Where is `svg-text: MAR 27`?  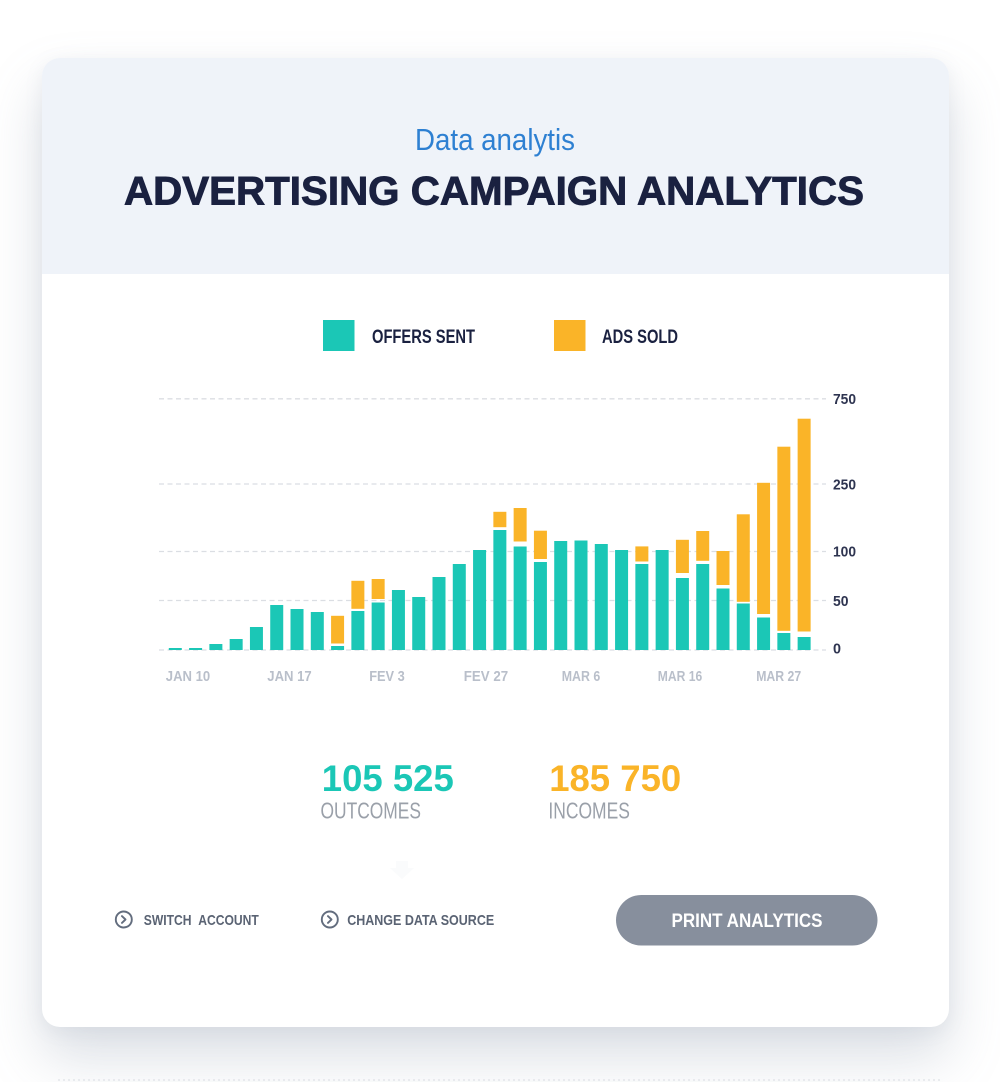 svg-text: MAR 27 is located at coordinates (778, 676).